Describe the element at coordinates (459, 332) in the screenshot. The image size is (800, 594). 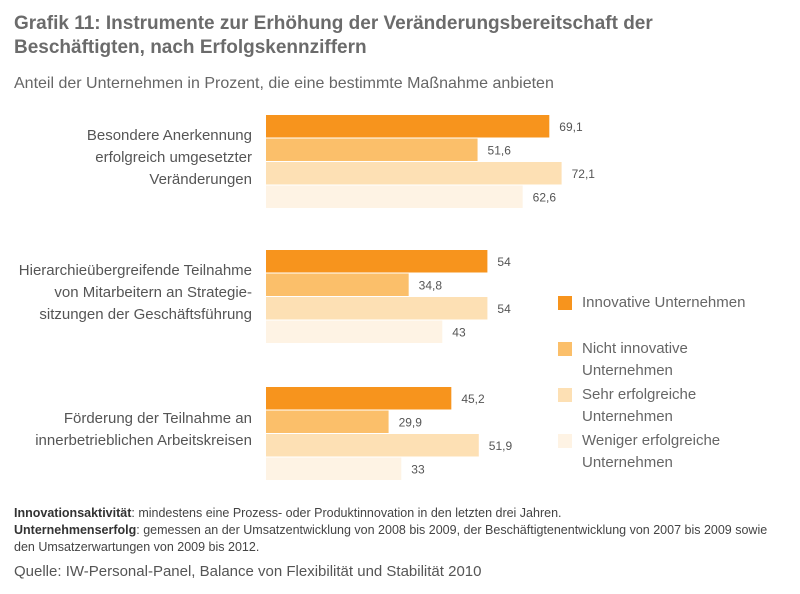
I see `value-label-2-4: 43` at that location.